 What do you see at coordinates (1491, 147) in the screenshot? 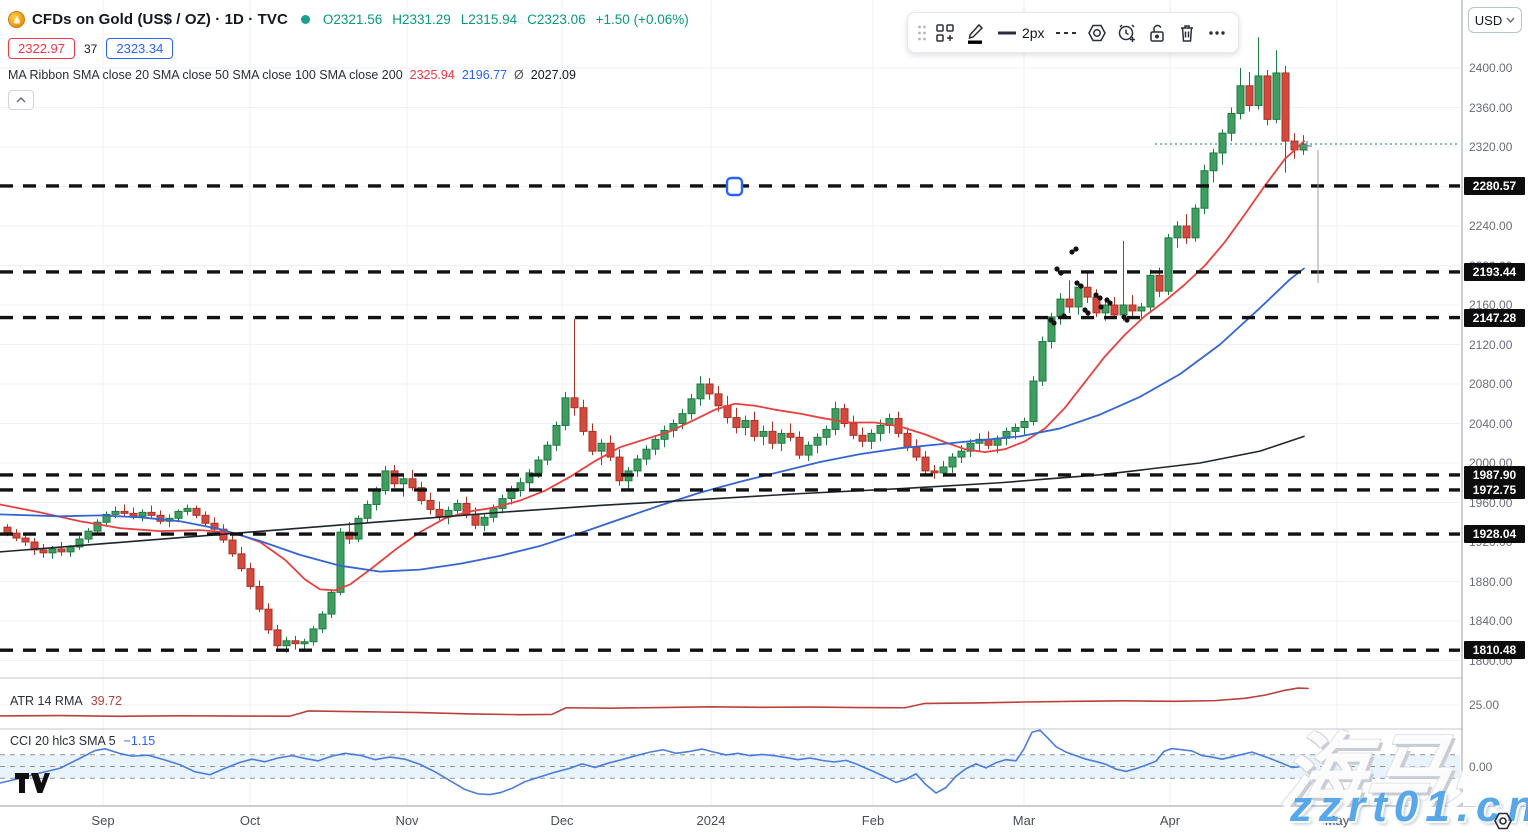
I see `price-tick-label: 2320.00` at bounding box center [1491, 147].